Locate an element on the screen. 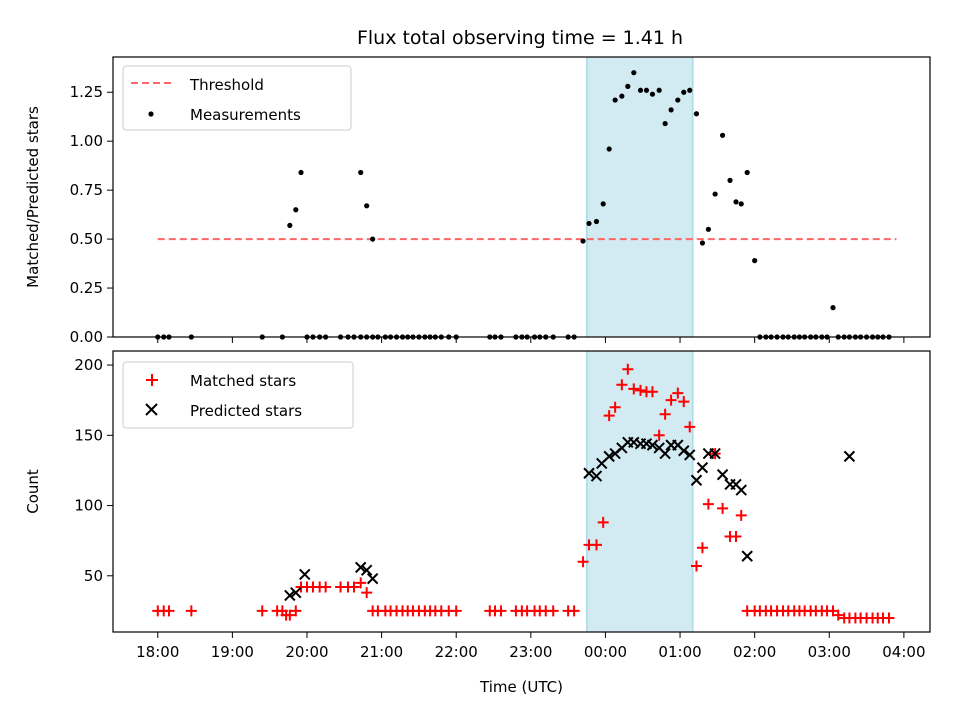  x-axis is located at coordinates (531, 340).